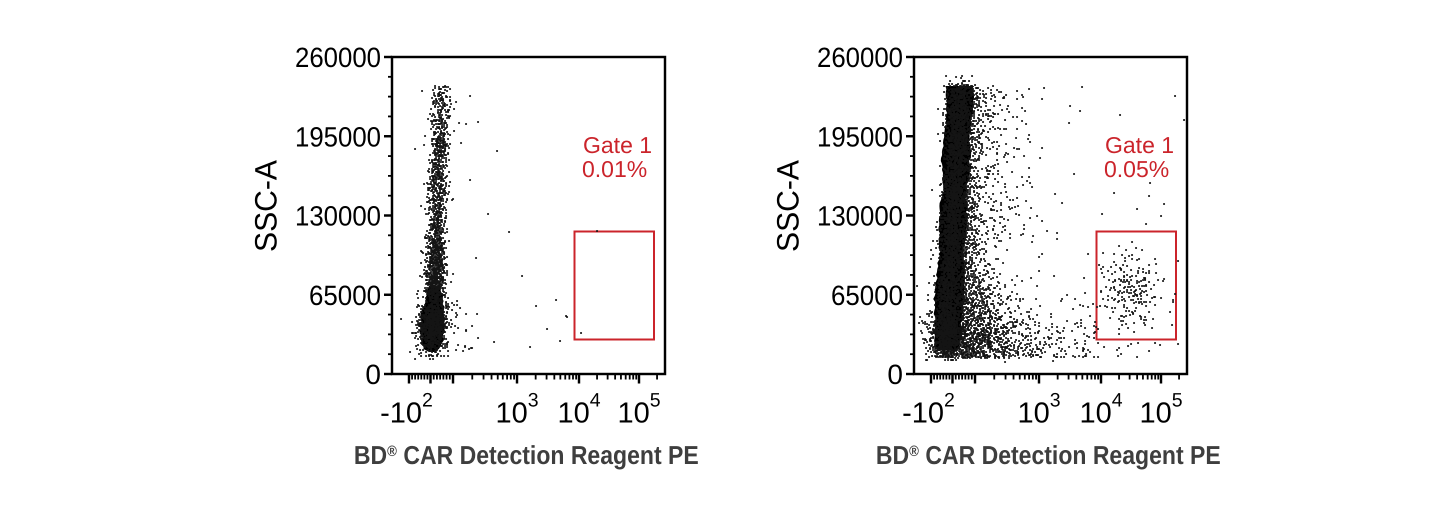 The image size is (1440, 511). What do you see at coordinates (1136, 169) in the screenshot?
I see `svg-text: 0.05%` at bounding box center [1136, 169].